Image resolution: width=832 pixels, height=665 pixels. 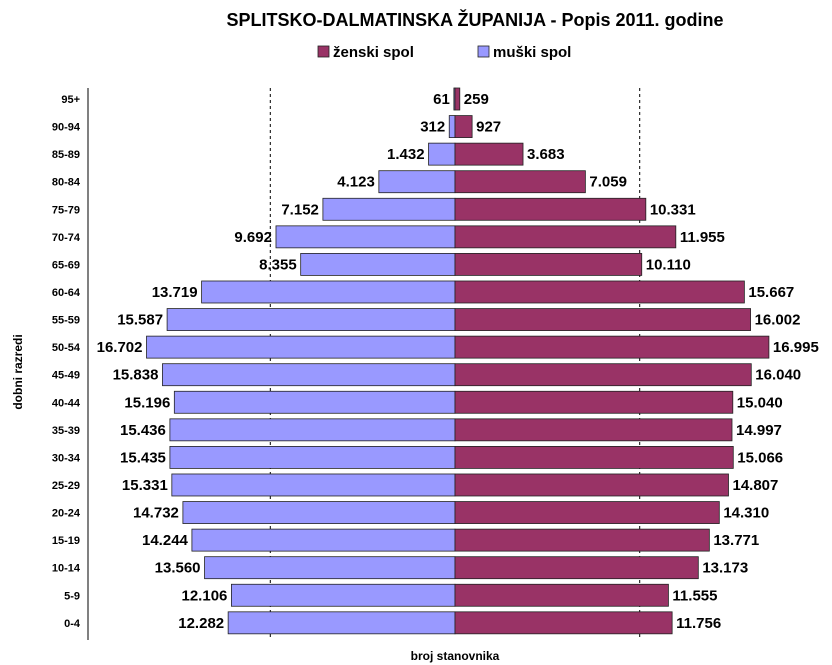 I want to click on value-label-male-60-64: 13.719, so click(x=175, y=292).